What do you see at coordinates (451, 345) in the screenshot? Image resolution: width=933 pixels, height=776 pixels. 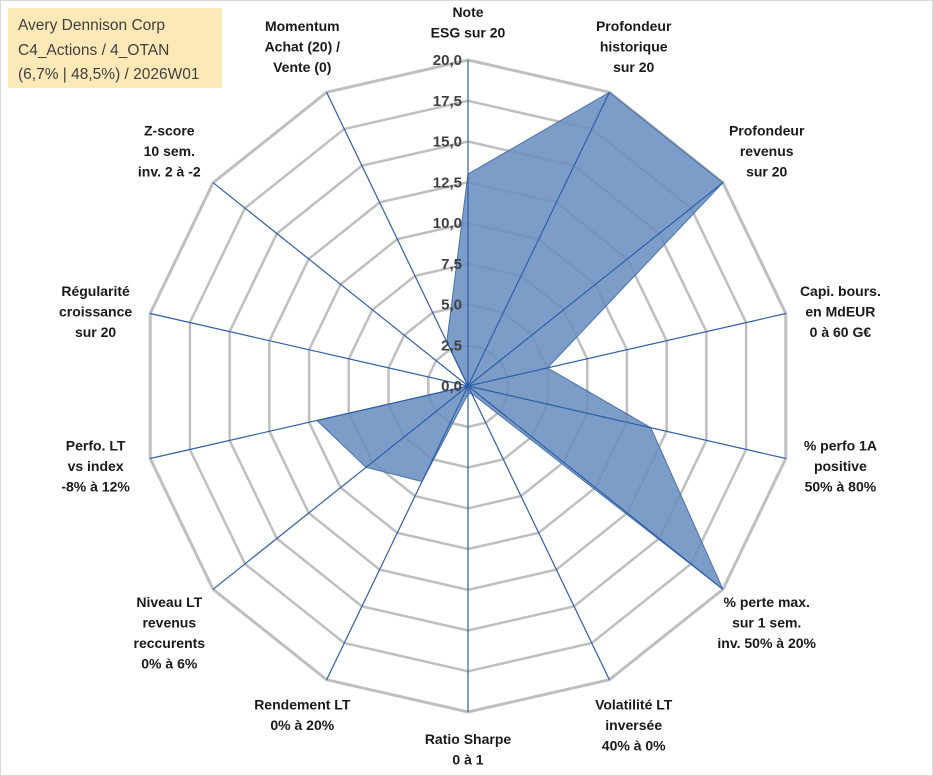 I see `tick-label: 2,5` at bounding box center [451, 345].